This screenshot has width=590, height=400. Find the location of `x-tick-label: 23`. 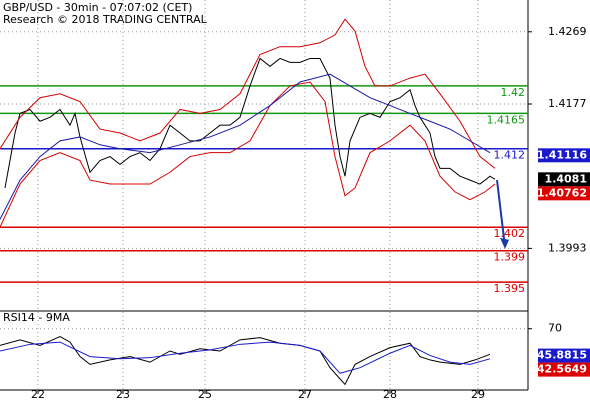

x-tick-label: 23 is located at coordinates (123, 394).